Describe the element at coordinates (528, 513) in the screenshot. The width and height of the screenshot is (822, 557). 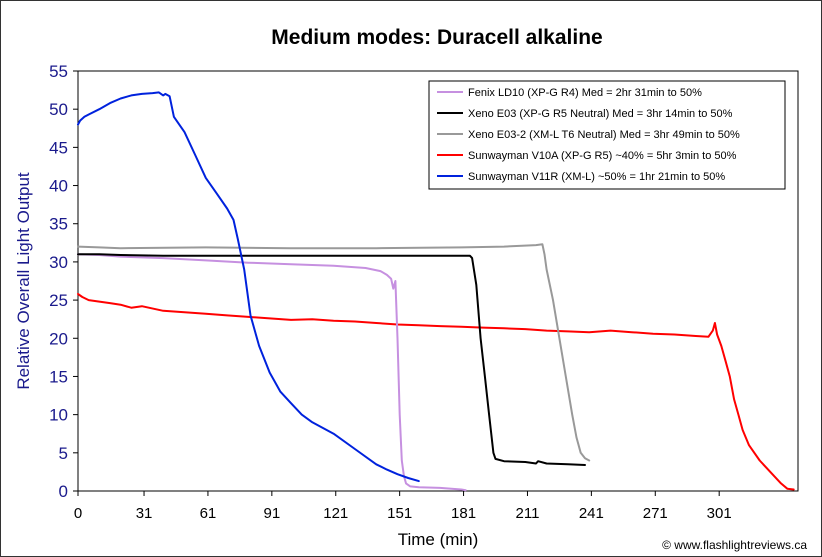
I see `x-tick-label: 211` at that location.